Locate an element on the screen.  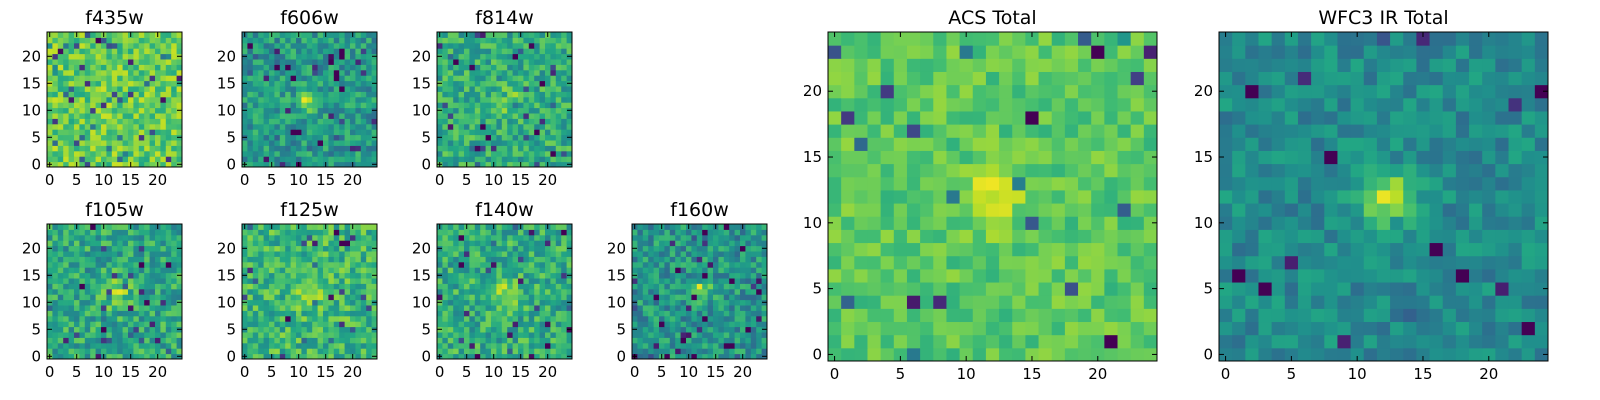
y-tick-label: 15 is located at coordinates (226, 275).